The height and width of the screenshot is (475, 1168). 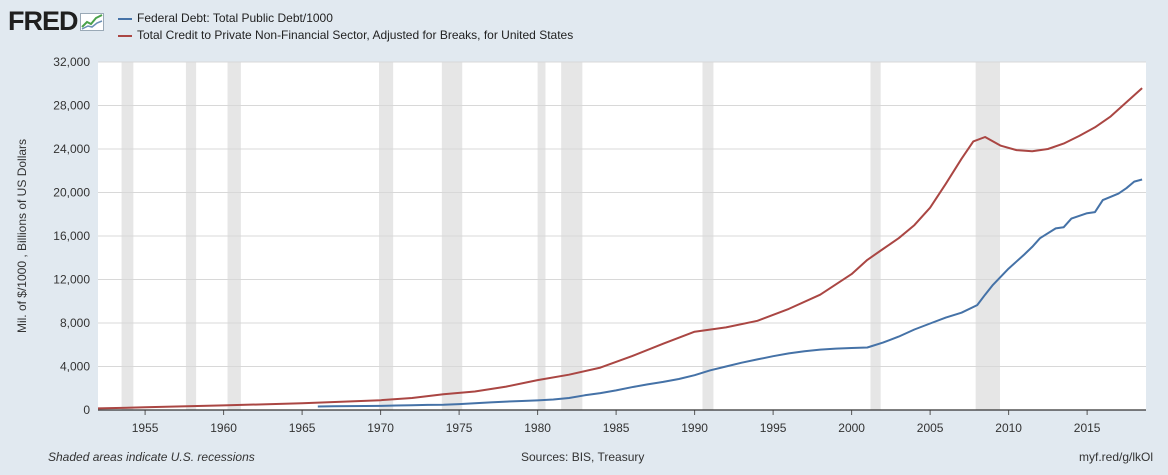 I want to click on x-tick-label: 1980, so click(x=537, y=428).